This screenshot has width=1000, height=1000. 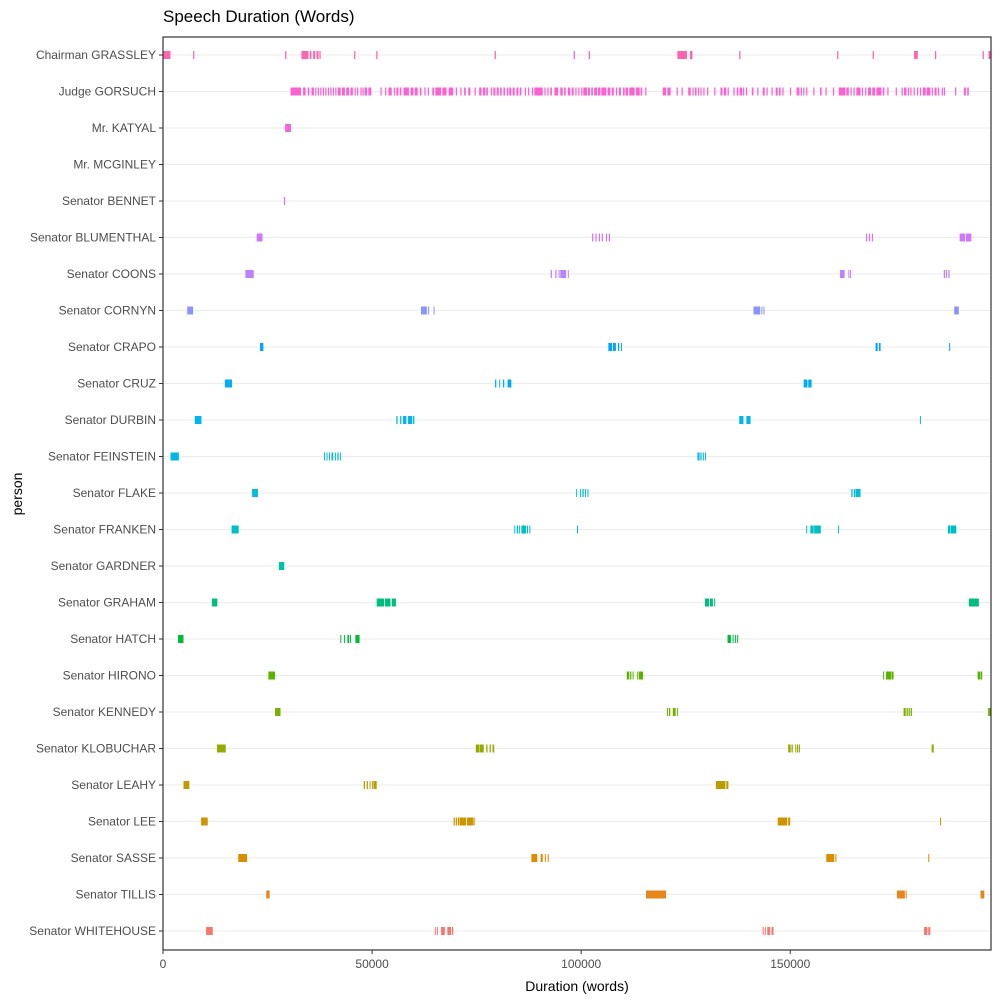 I want to click on y-tick-label: Senator KENNEDY, so click(x=104, y=712).